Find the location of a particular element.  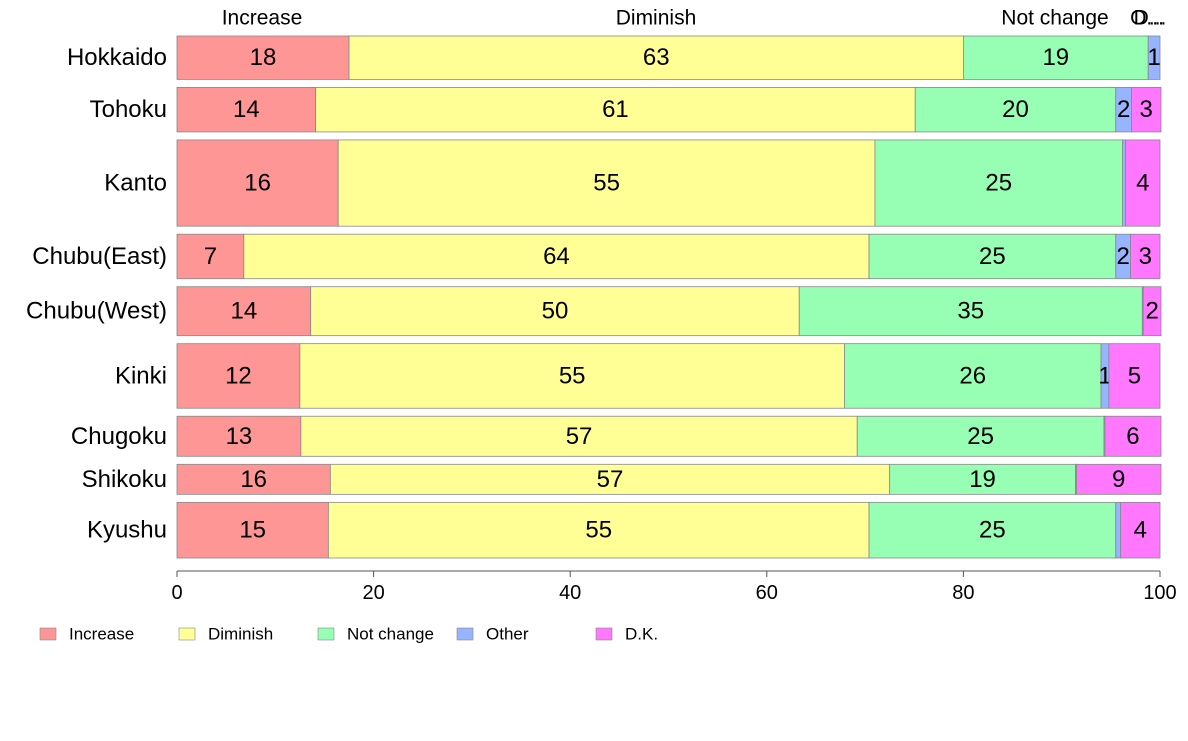

category-label: Hokkaido is located at coordinates (117, 57).